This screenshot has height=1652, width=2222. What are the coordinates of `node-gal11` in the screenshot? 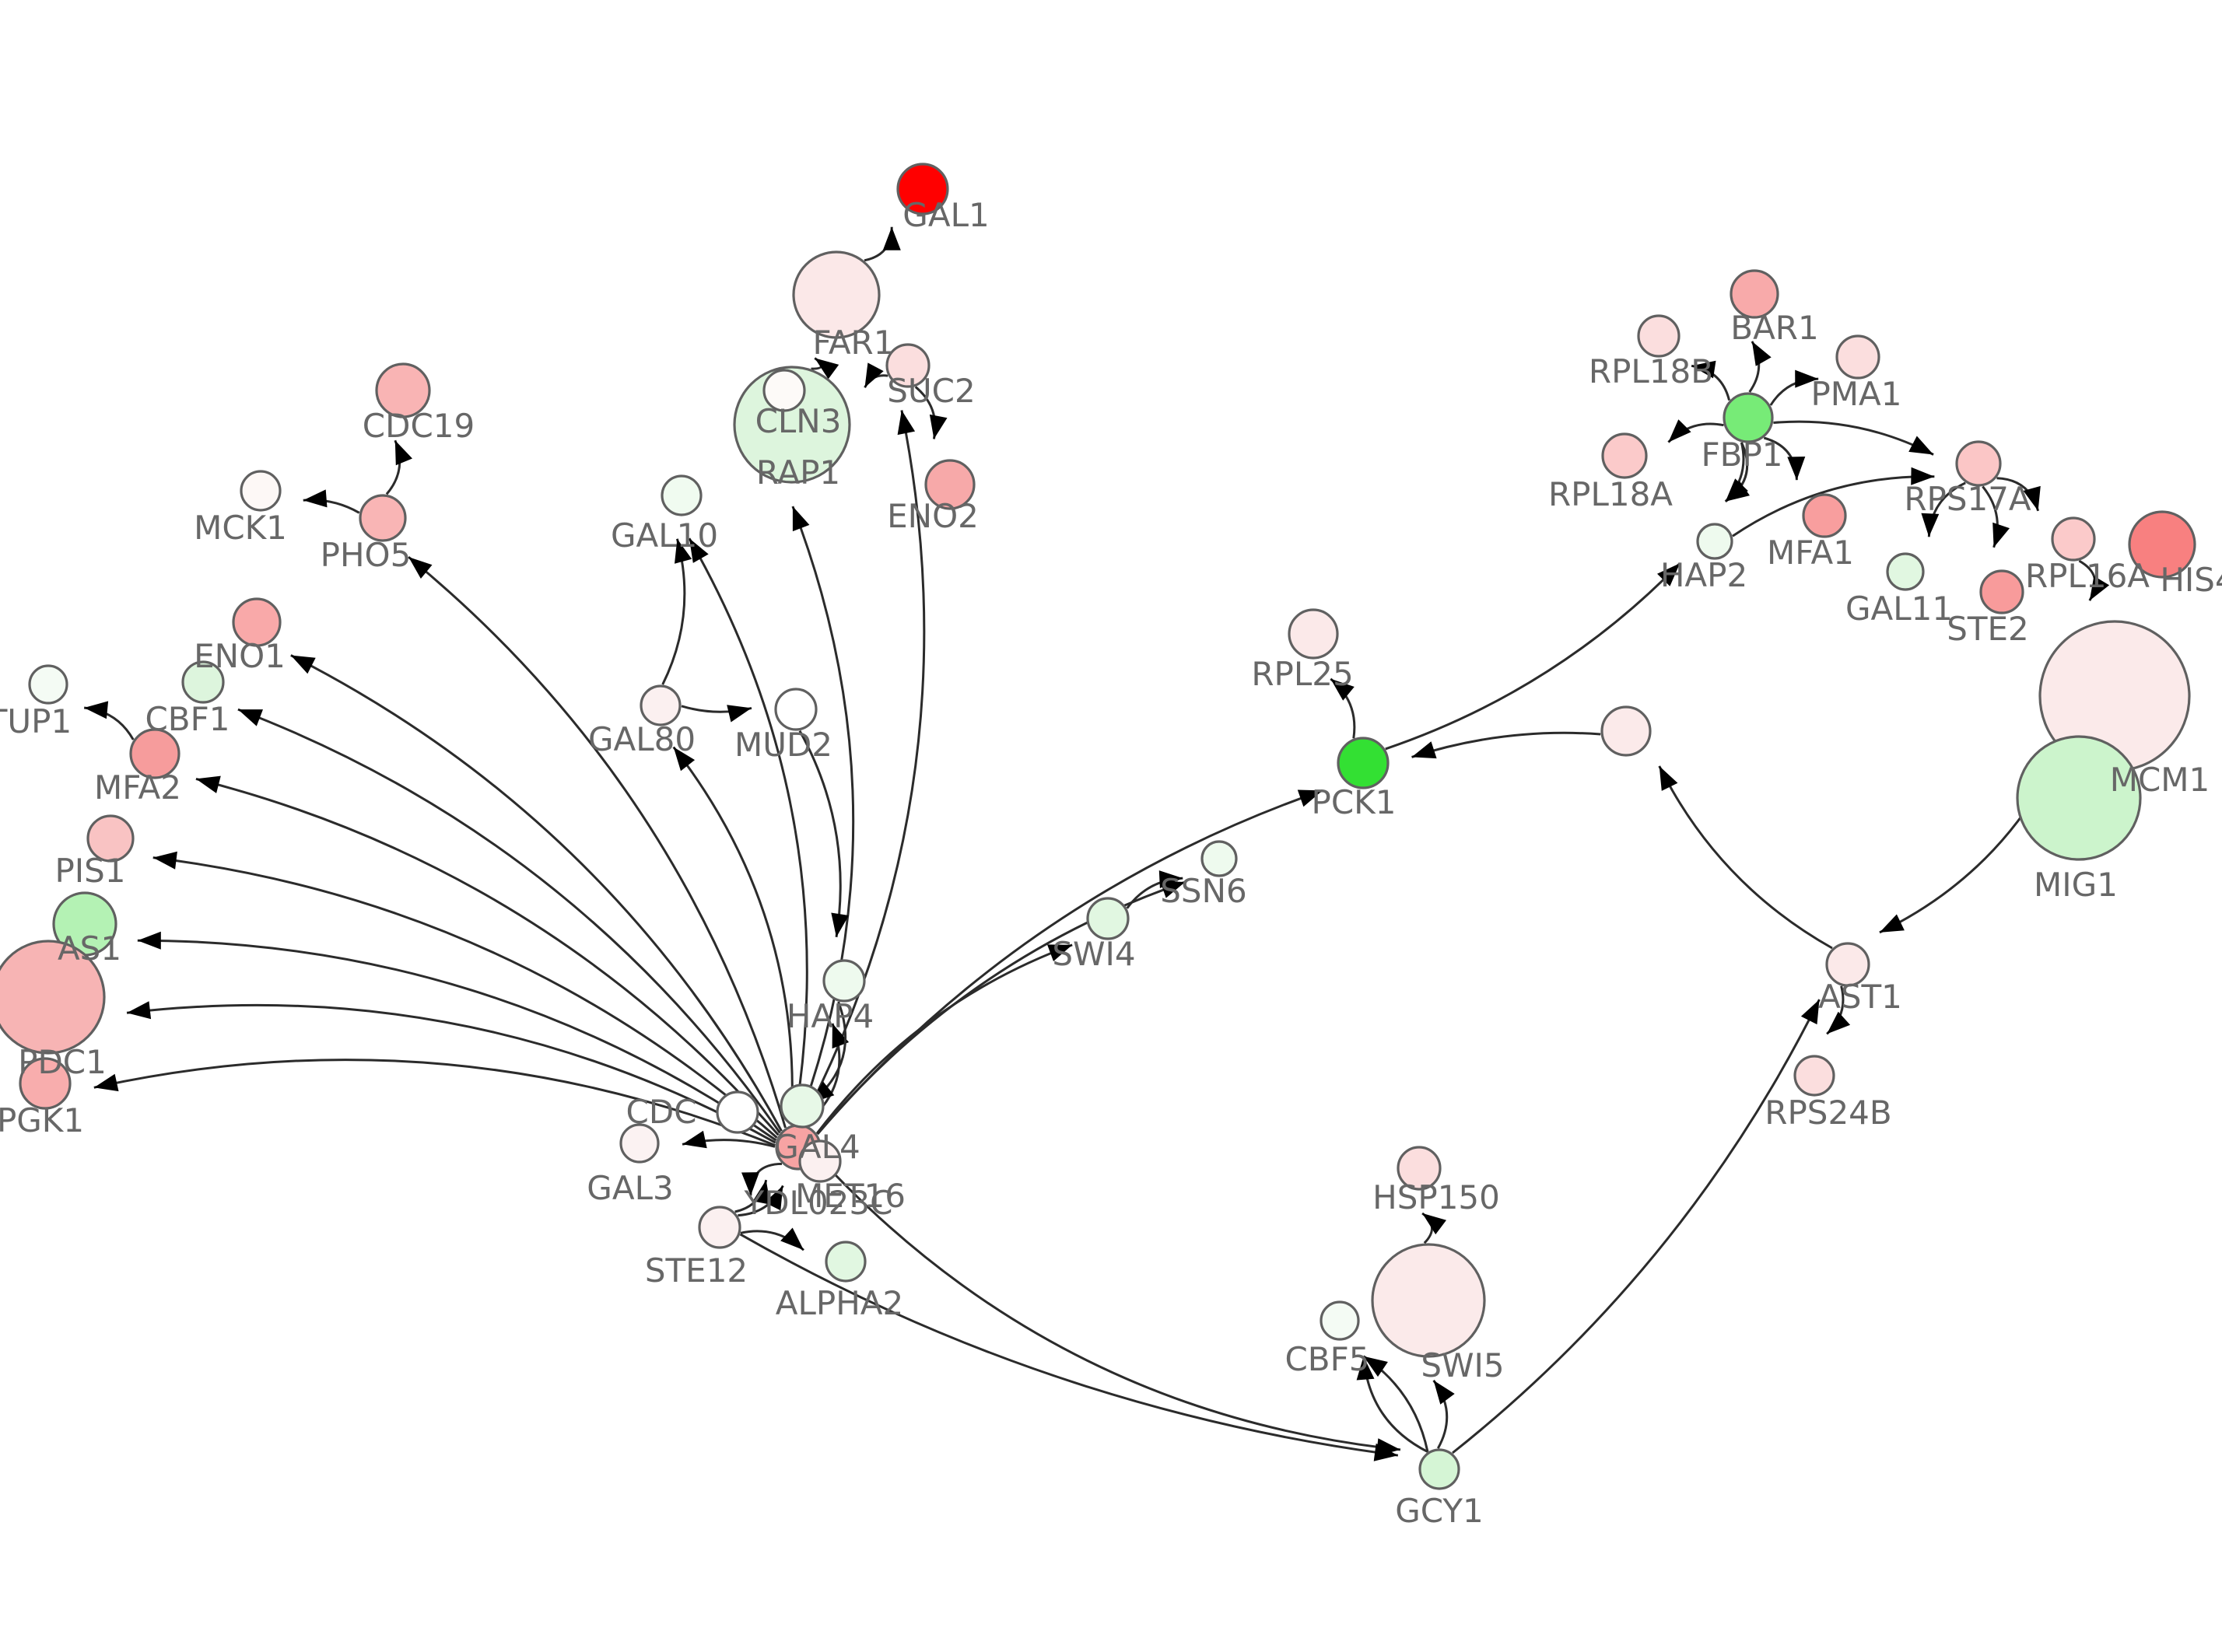 It's located at (1905, 571).